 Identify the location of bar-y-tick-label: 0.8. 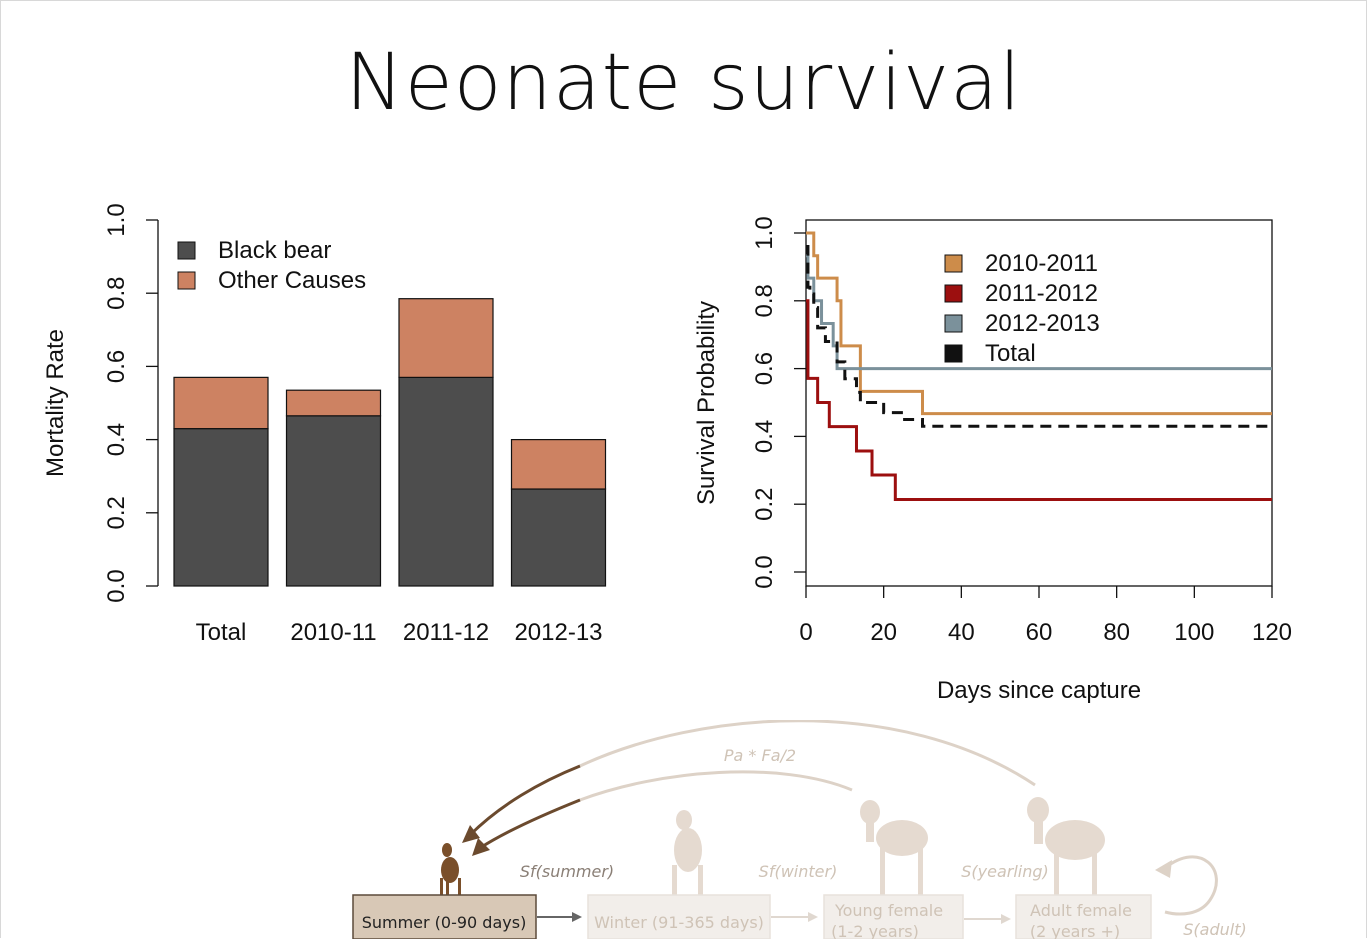
(116, 293).